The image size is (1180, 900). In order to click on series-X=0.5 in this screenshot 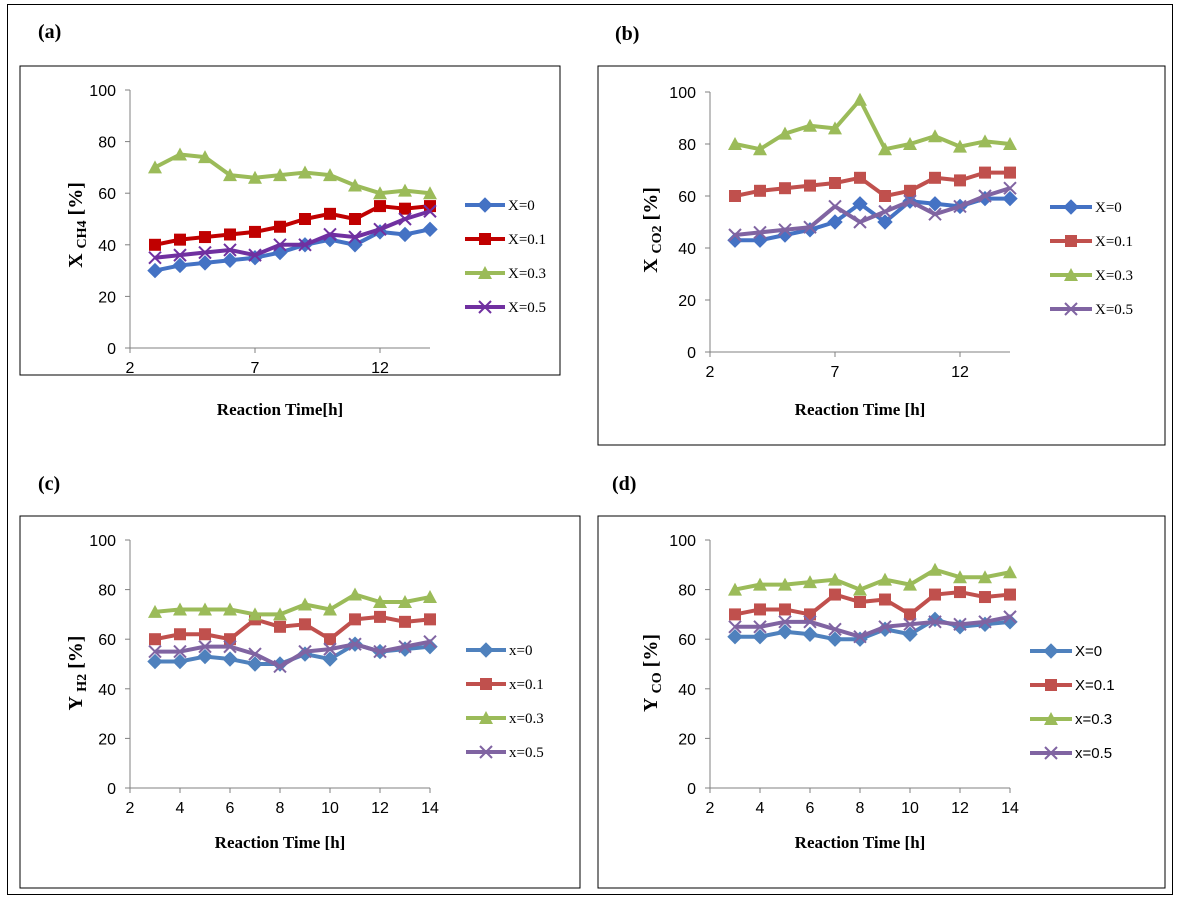, I will do `click(292, 234)`.